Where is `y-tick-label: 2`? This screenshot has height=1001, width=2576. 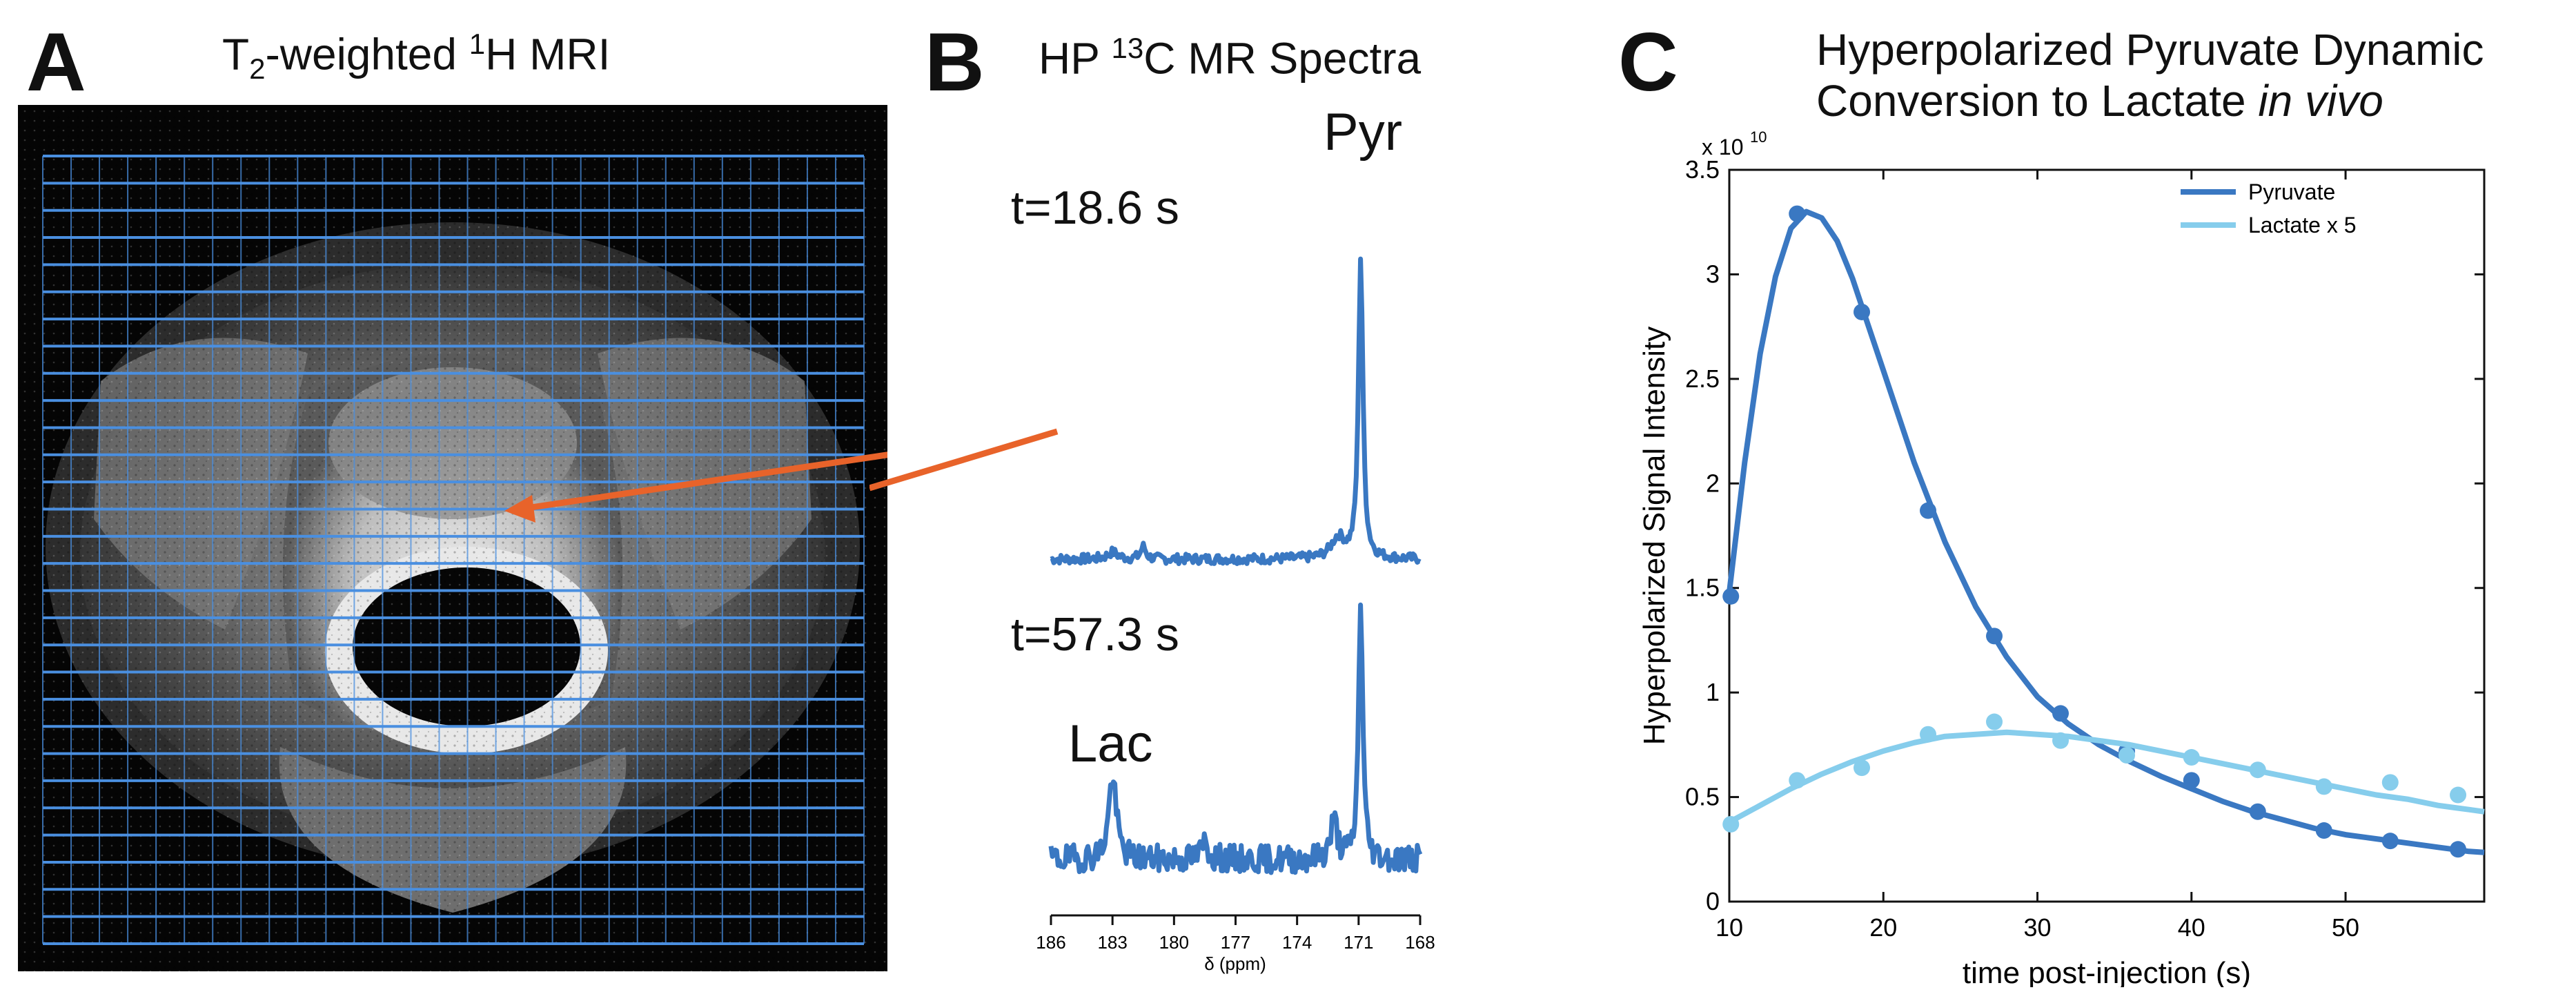
y-tick-label: 2 is located at coordinates (1713, 483).